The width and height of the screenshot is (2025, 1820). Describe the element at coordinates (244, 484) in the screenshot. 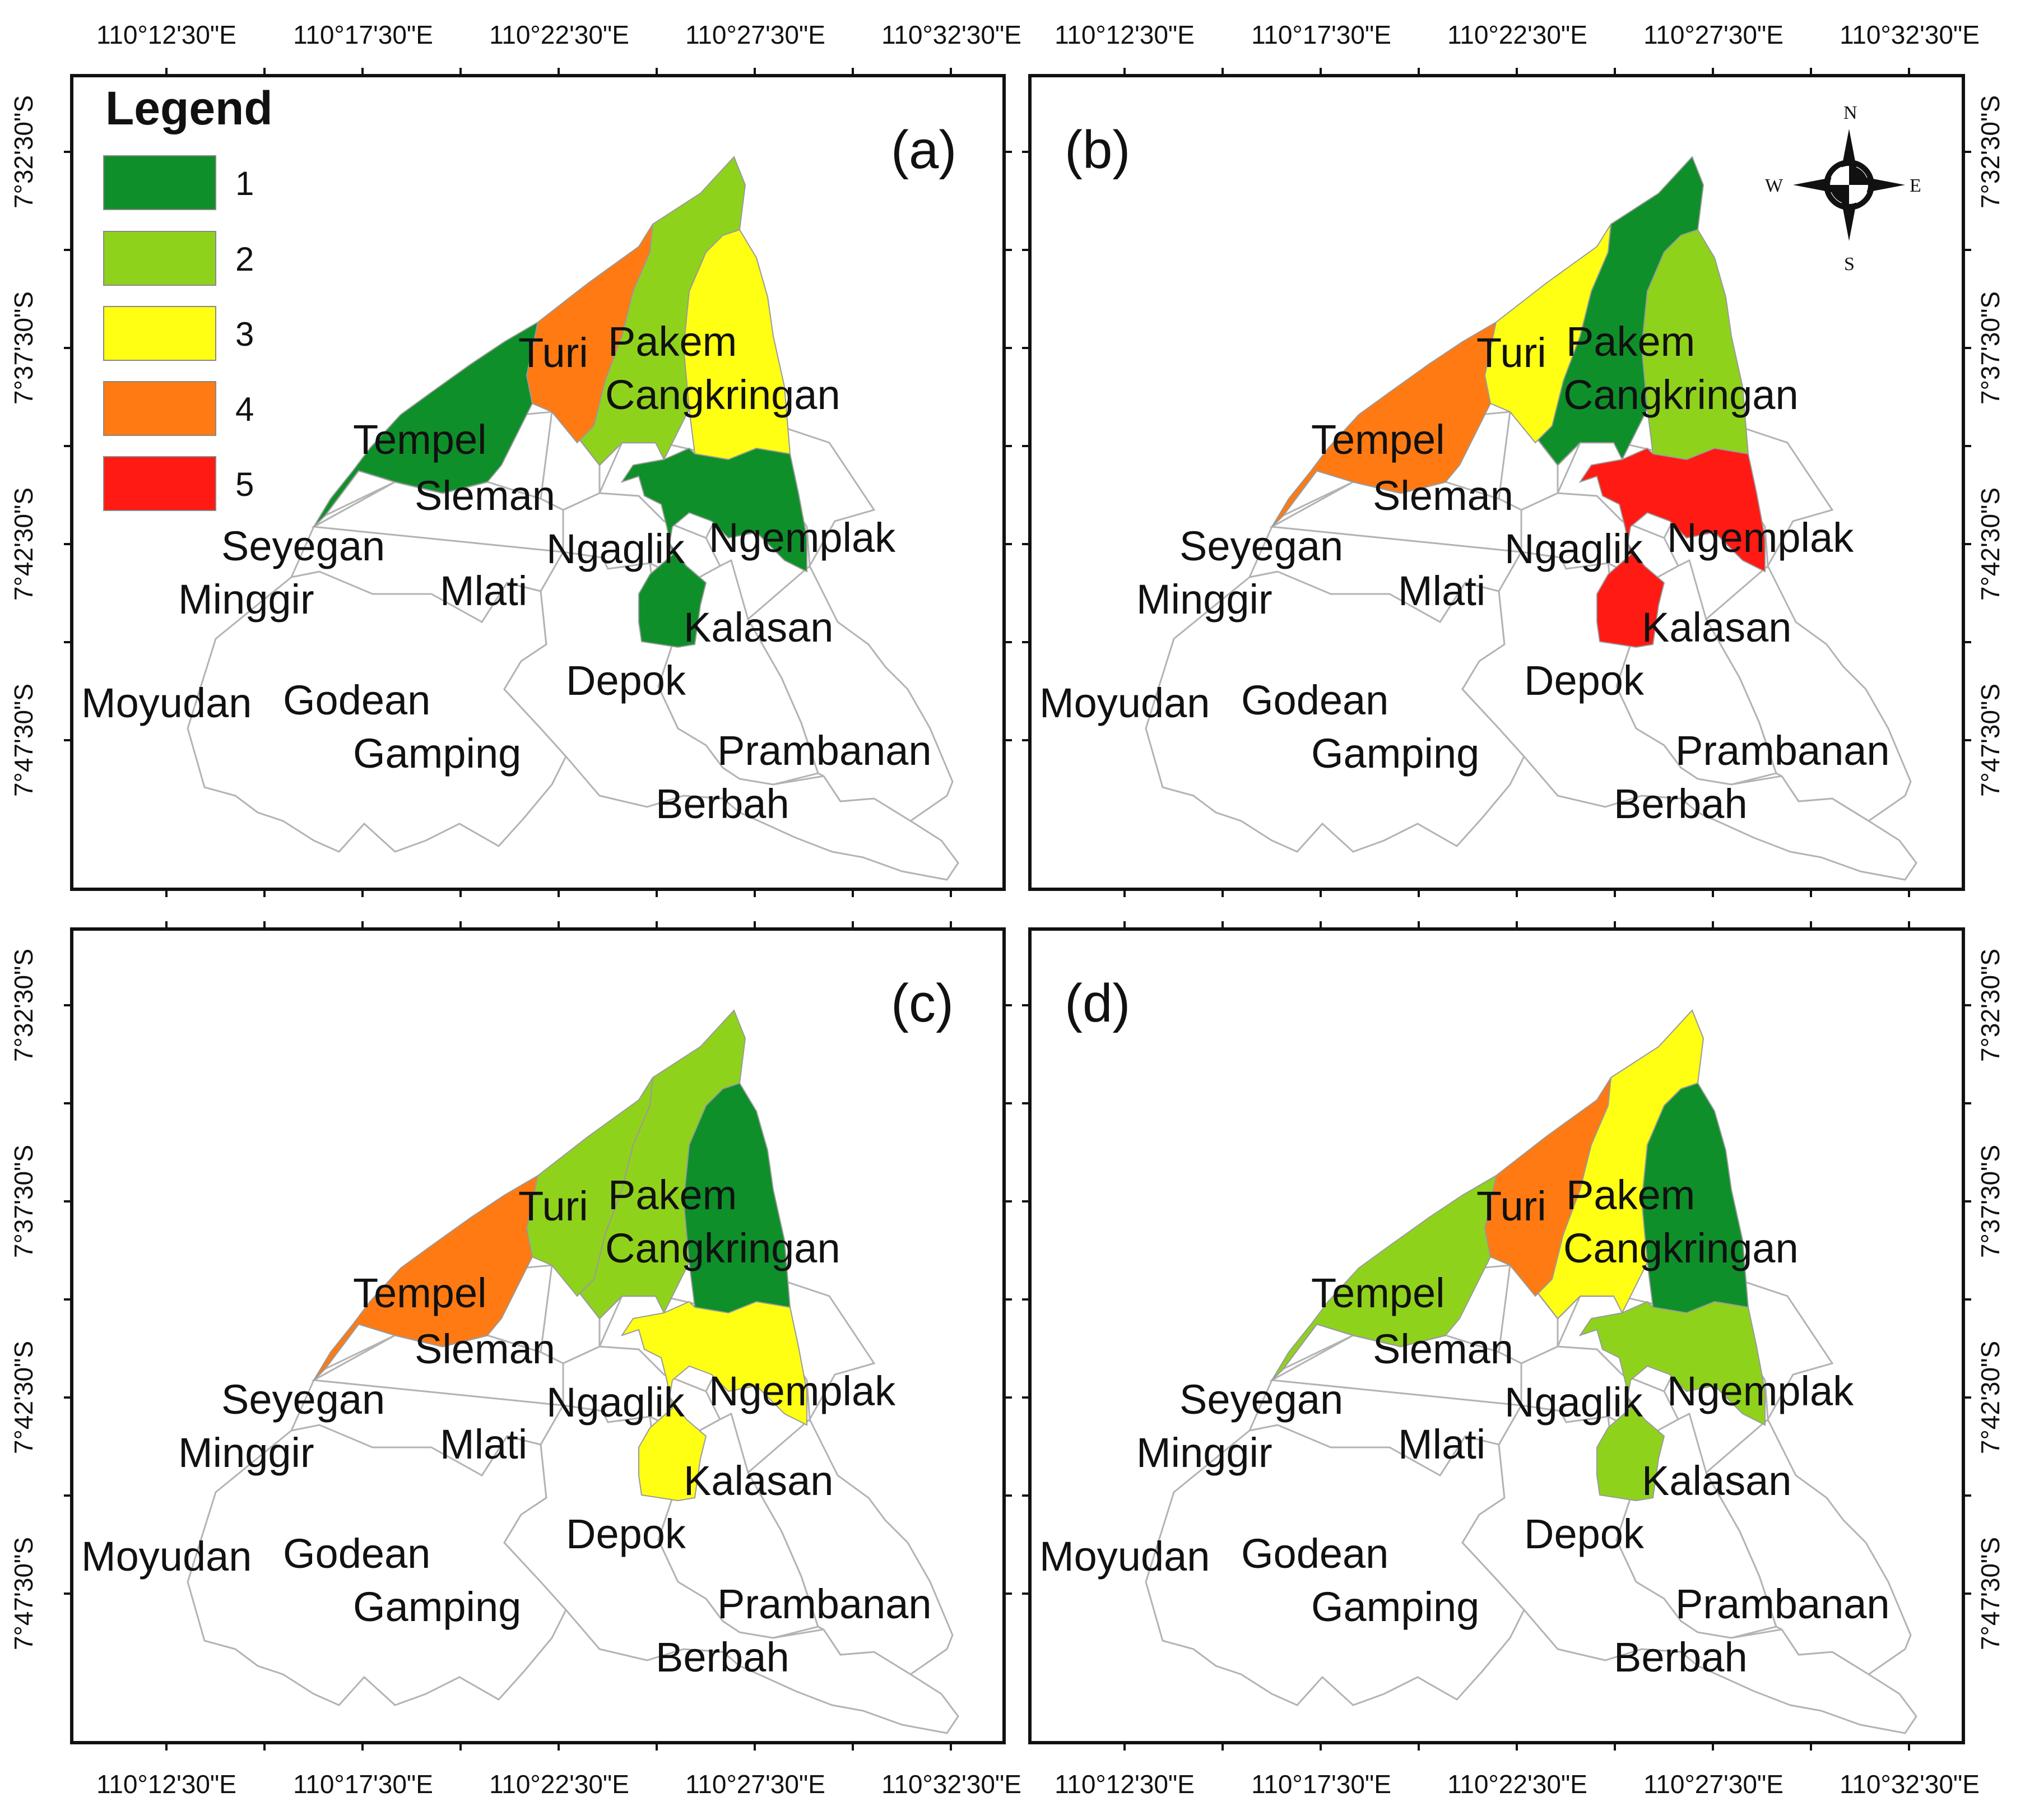

I see `legend-label-5: 5` at that location.